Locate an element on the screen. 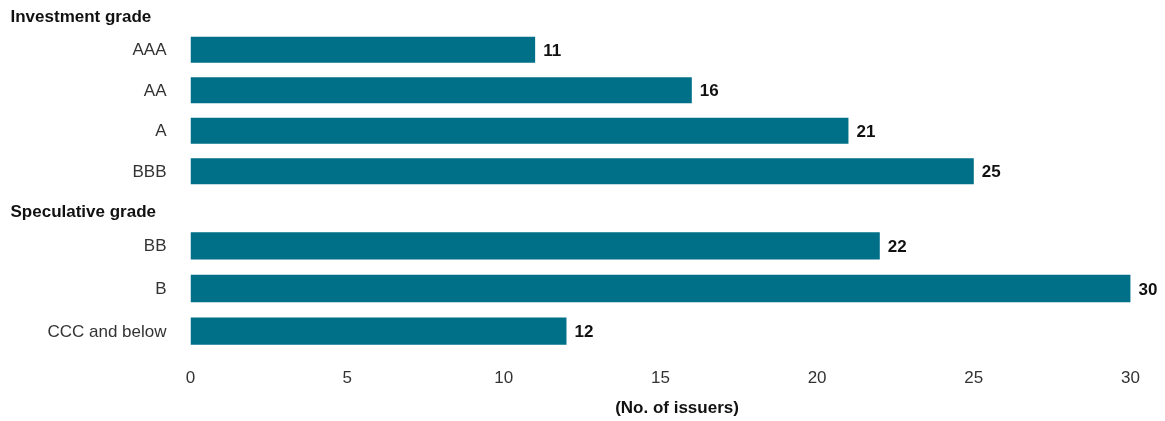  chart-title: Investment grade is located at coordinates (81, 16).